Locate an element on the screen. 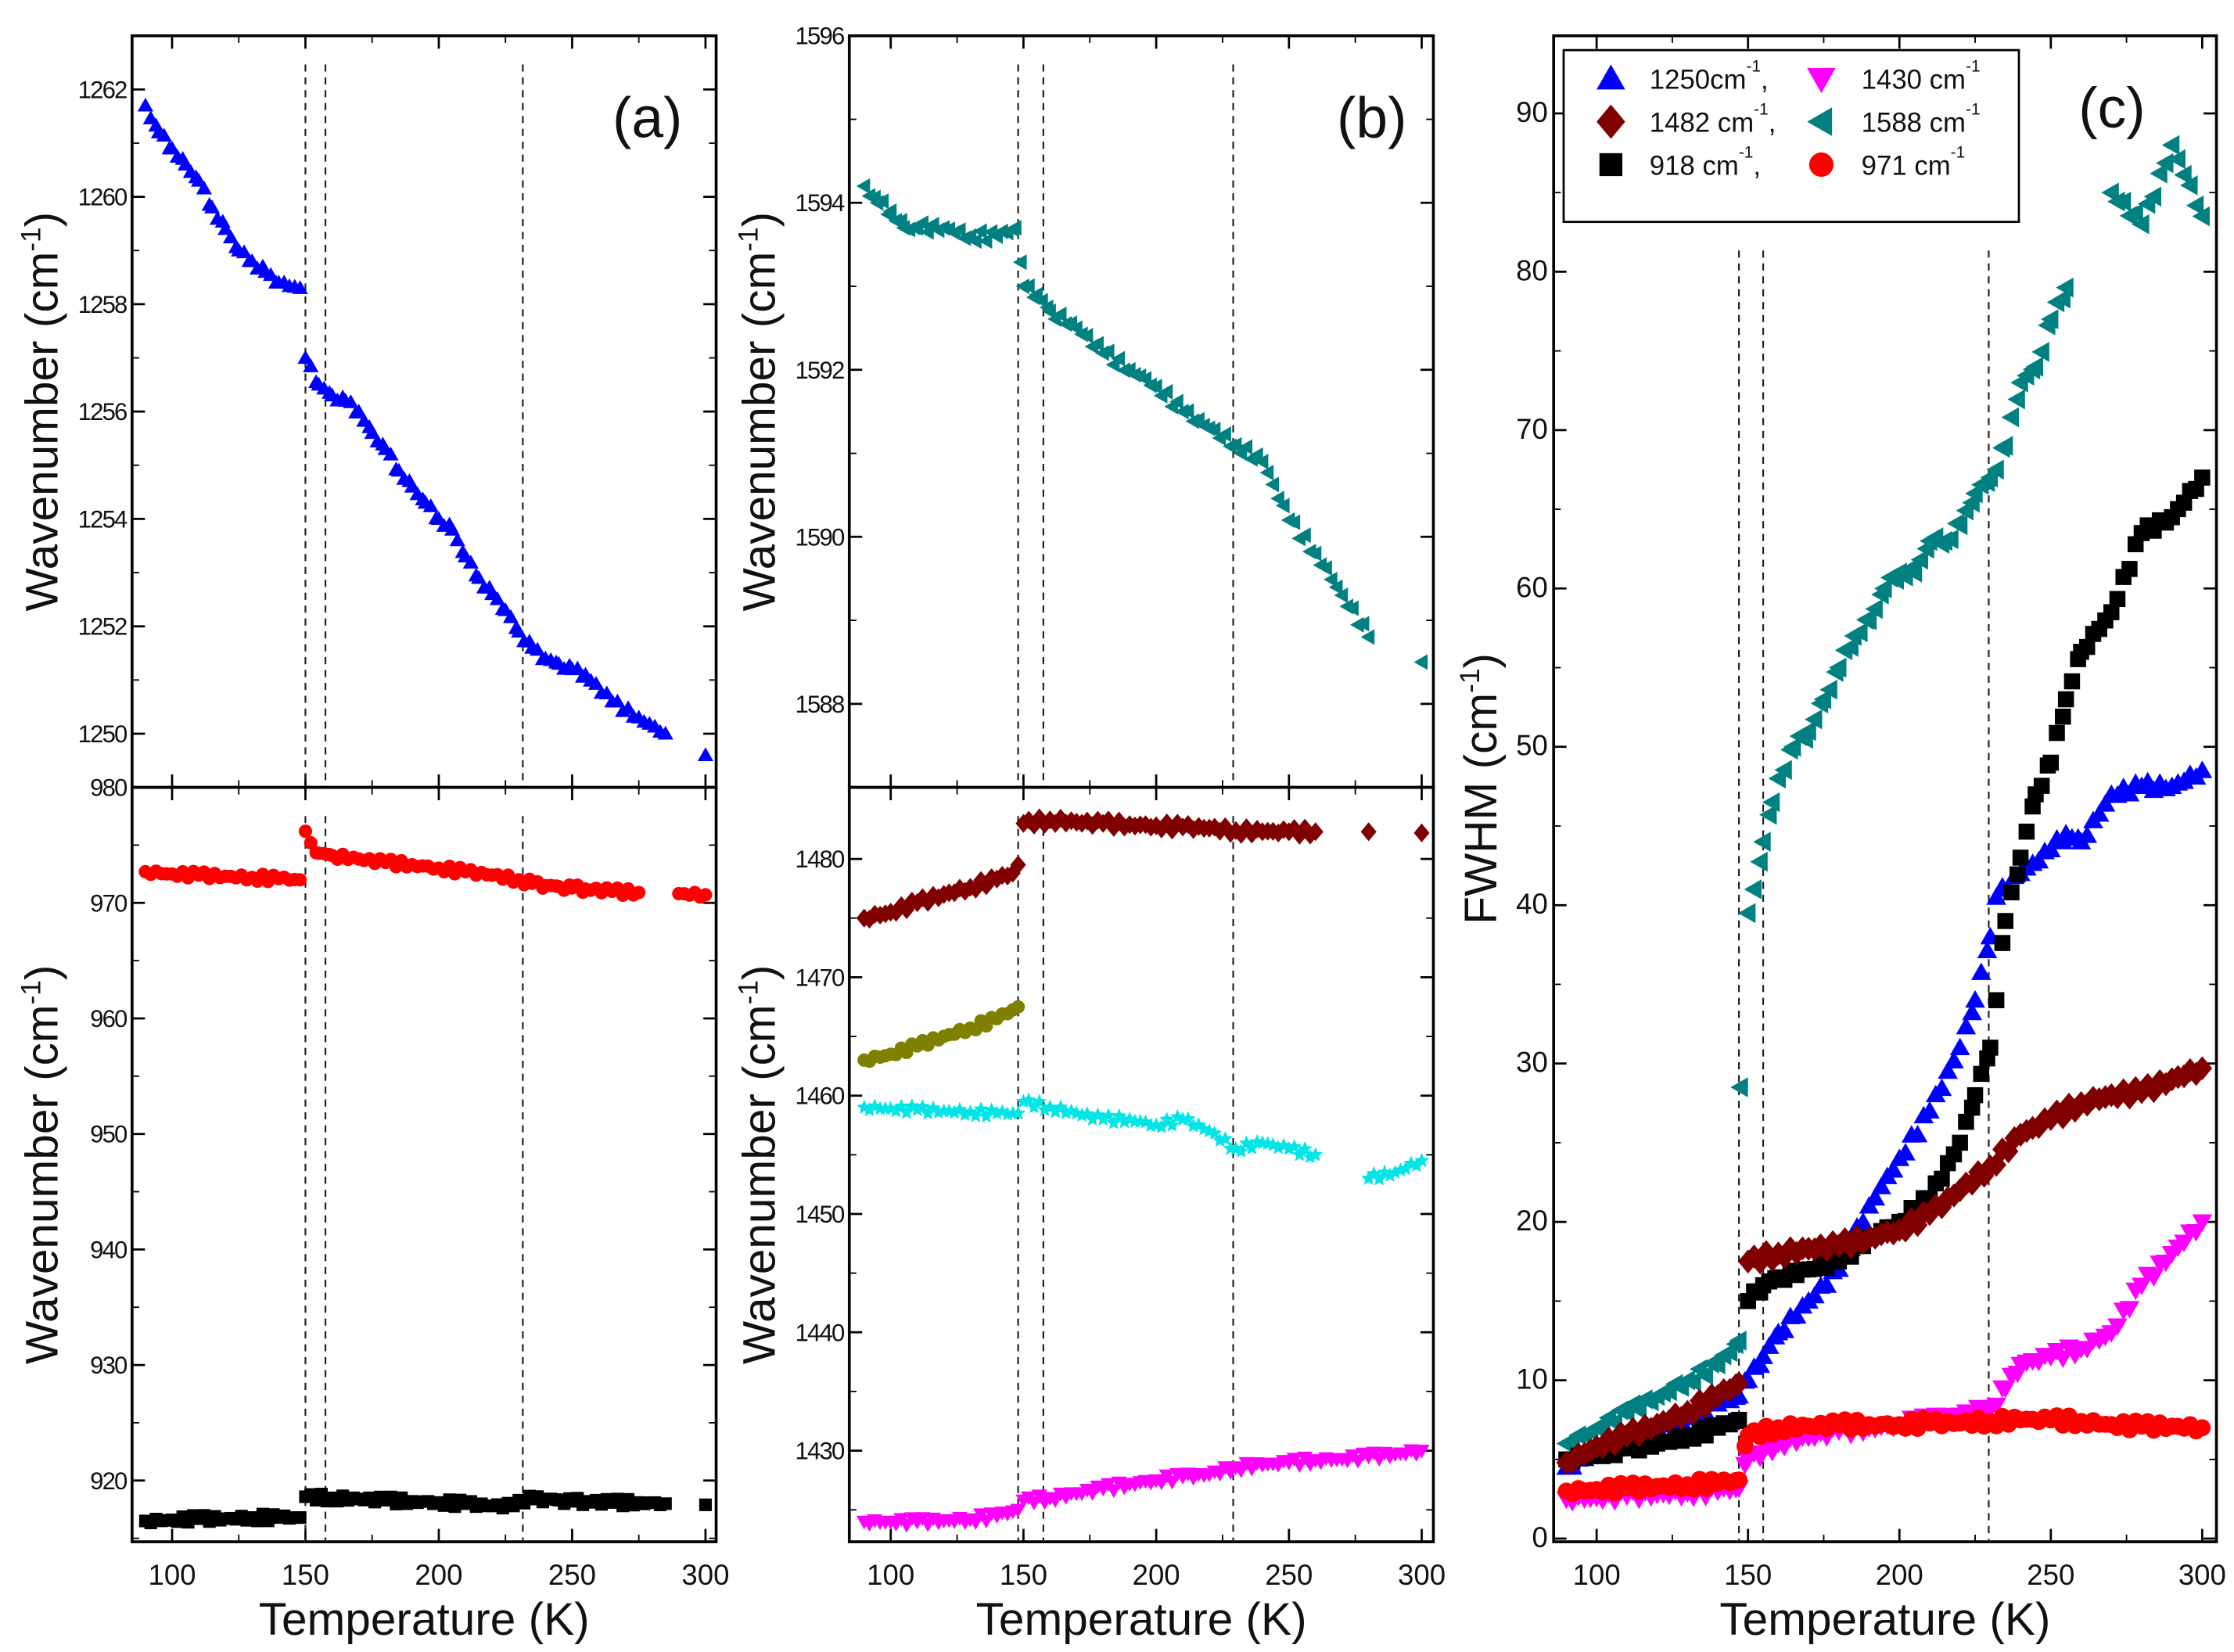 Image resolution: width=2234 pixels, height=1652 pixels. y-tick-label: 940 is located at coordinates (109, 1249).